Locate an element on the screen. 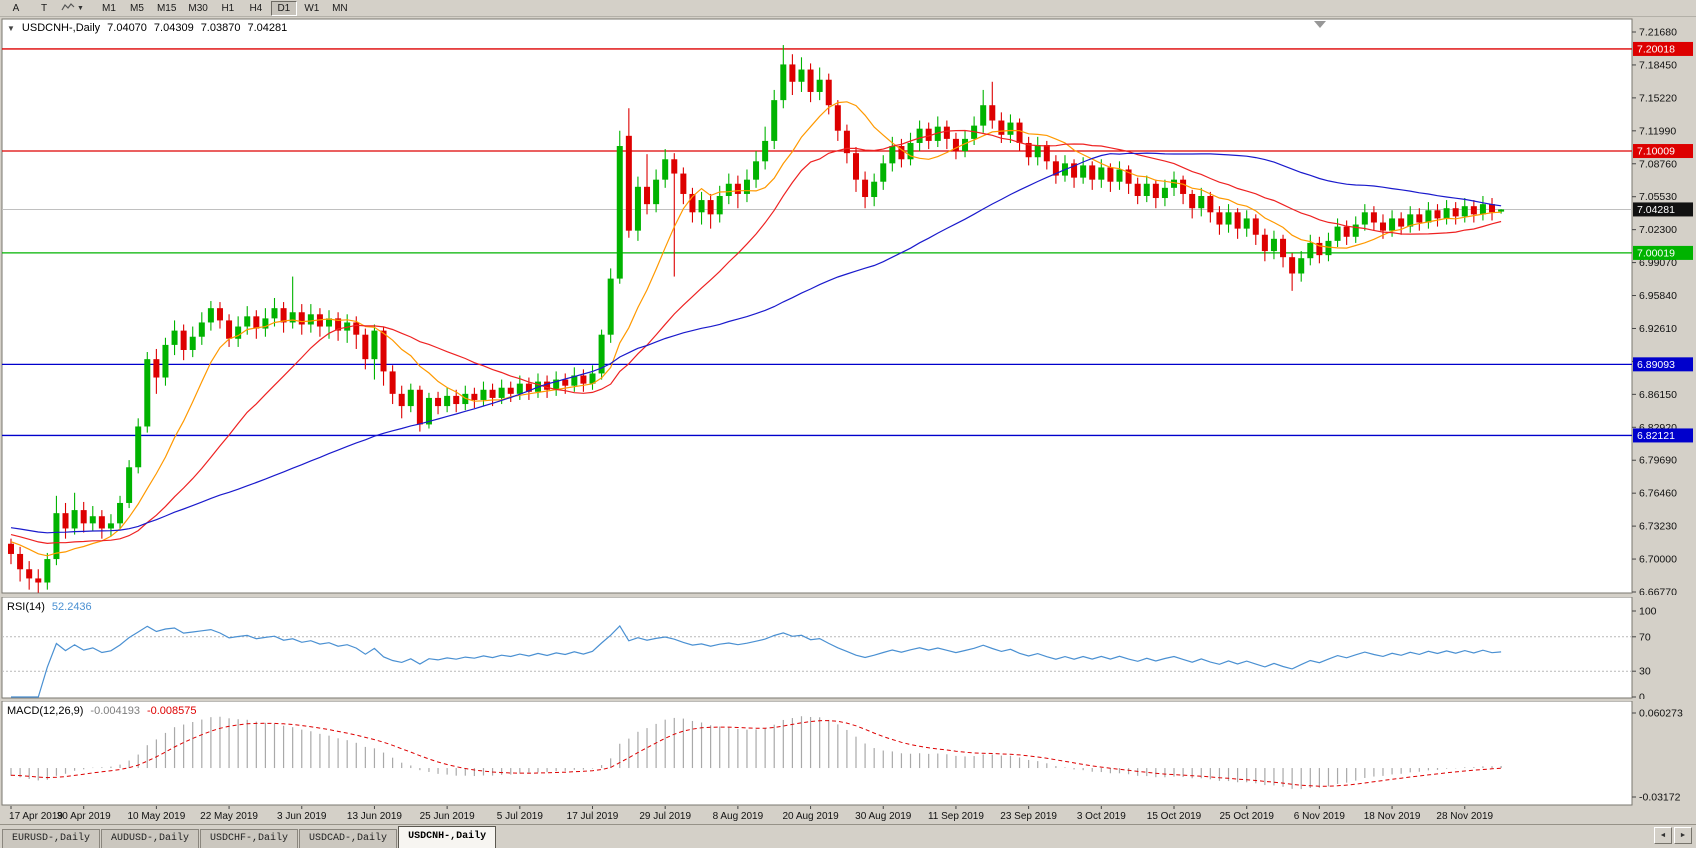 Image resolution: width=1696 pixels, height=848 pixels. macd-scale-label: 0.060273 is located at coordinates (1661, 714).